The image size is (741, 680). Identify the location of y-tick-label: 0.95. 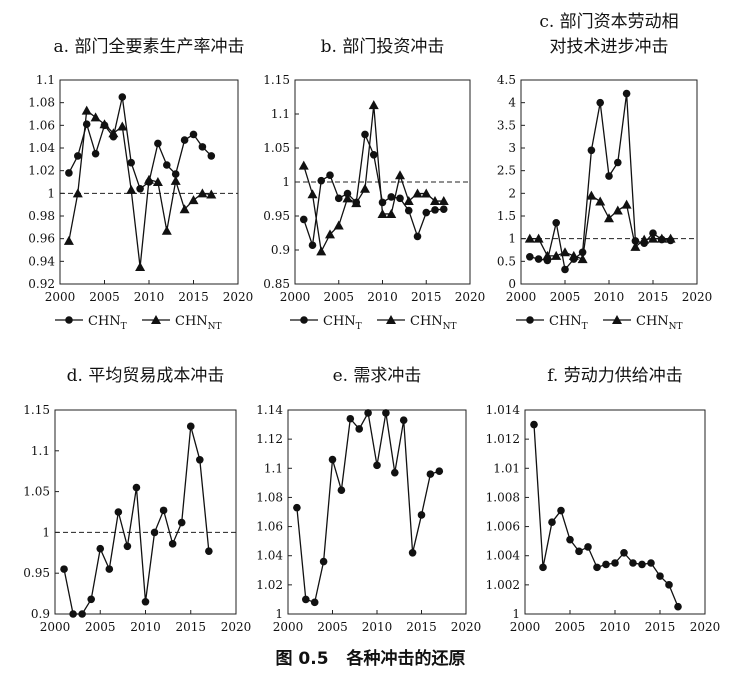
(36, 573).